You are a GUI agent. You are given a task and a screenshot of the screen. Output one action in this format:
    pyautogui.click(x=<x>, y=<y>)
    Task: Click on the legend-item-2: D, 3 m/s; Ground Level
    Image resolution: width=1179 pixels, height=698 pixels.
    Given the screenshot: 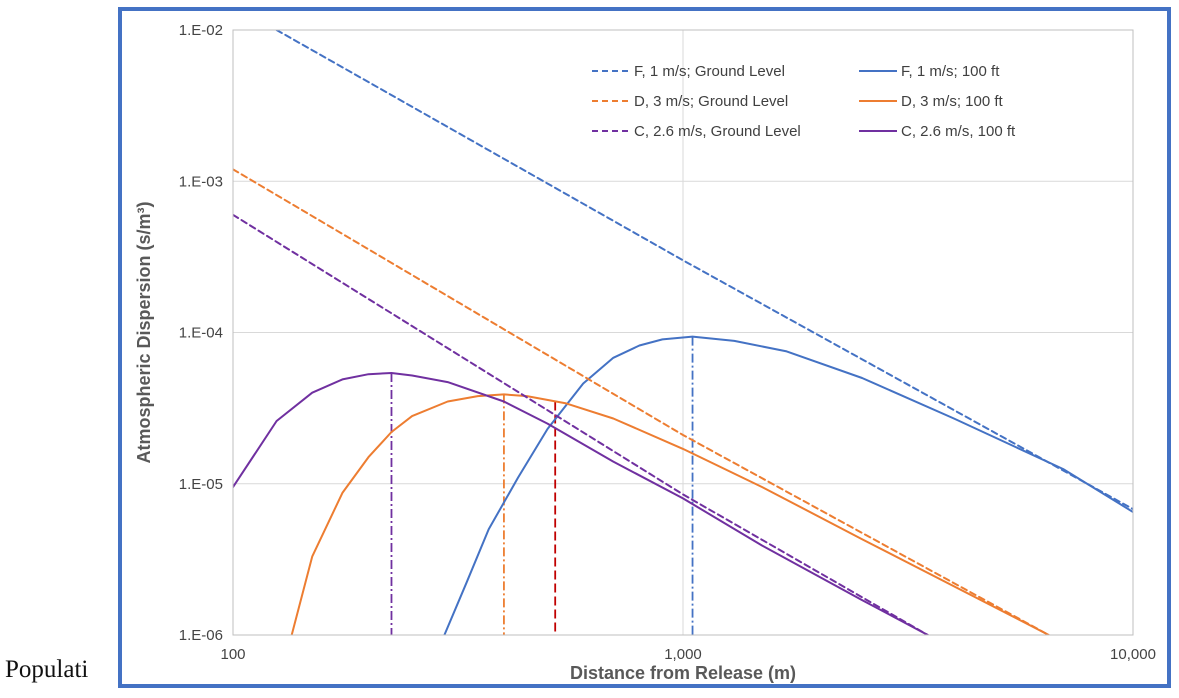 What is the action you would take?
    pyautogui.click(x=690, y=101)
    